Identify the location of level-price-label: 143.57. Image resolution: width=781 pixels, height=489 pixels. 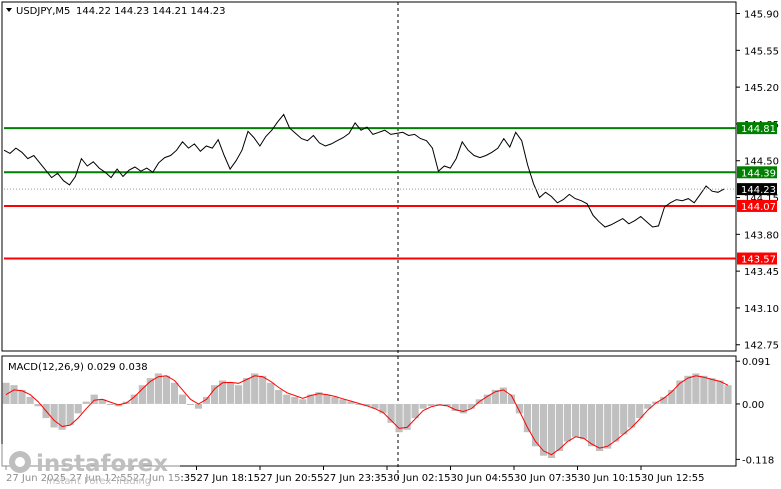
(758, 260).